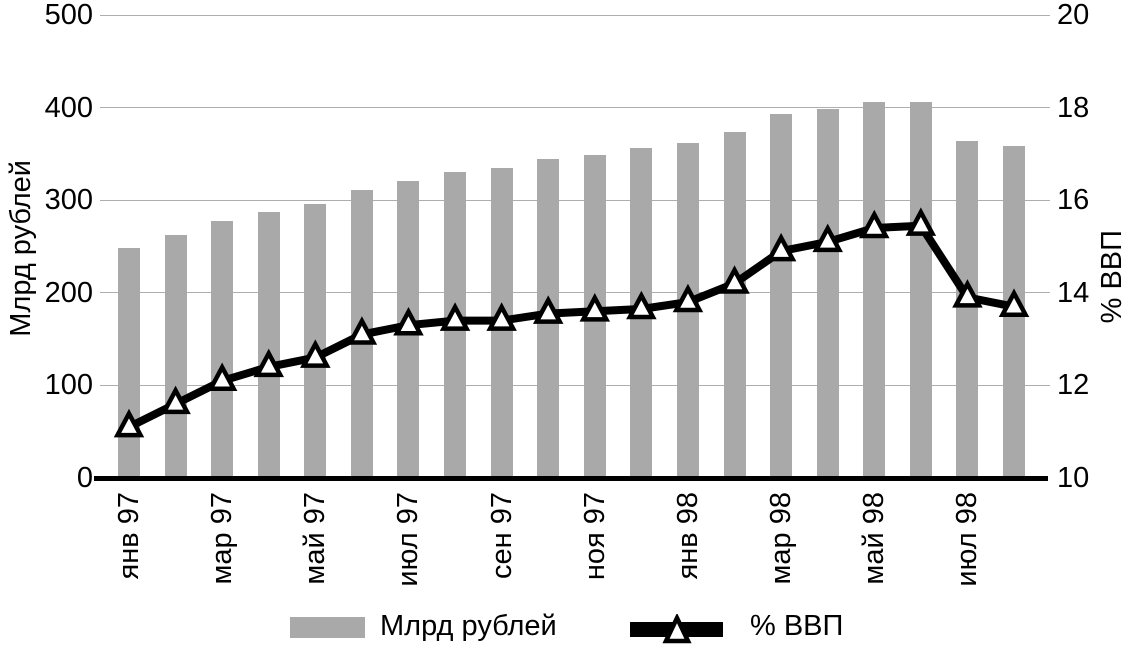  What do you see at coordinates (129, 536) in the screenshot?
I see `x-tick-label: янв 97` at bounding box center [129, 536].